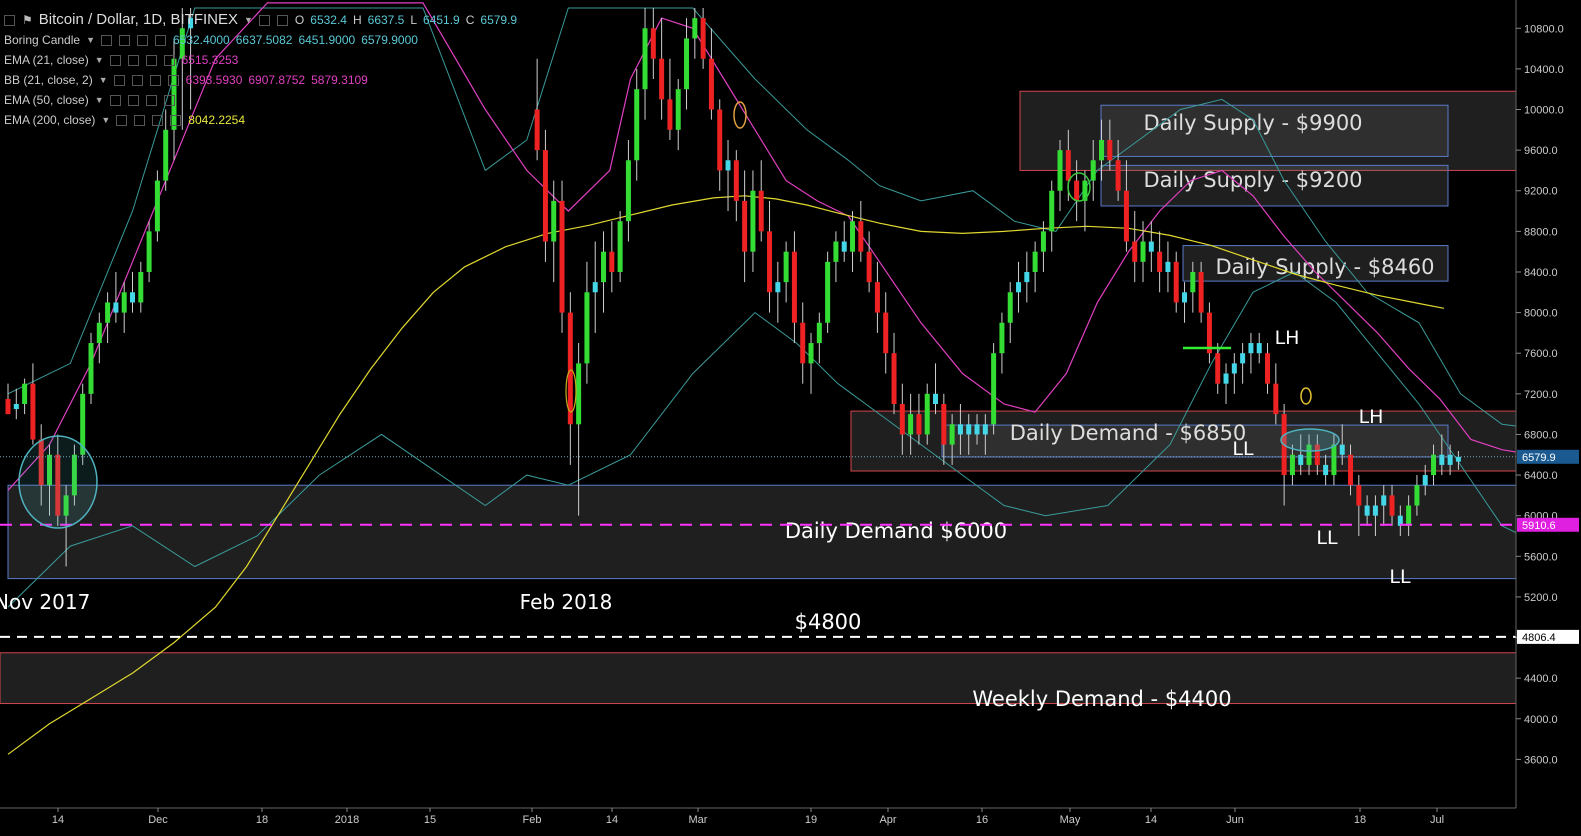 This screenshot has width=1581, height=836. What do you see at coordinates (1541, 395) in the screenshot?
I see `y-tick-label: 7200.0` at bounding box center [1541, 395].